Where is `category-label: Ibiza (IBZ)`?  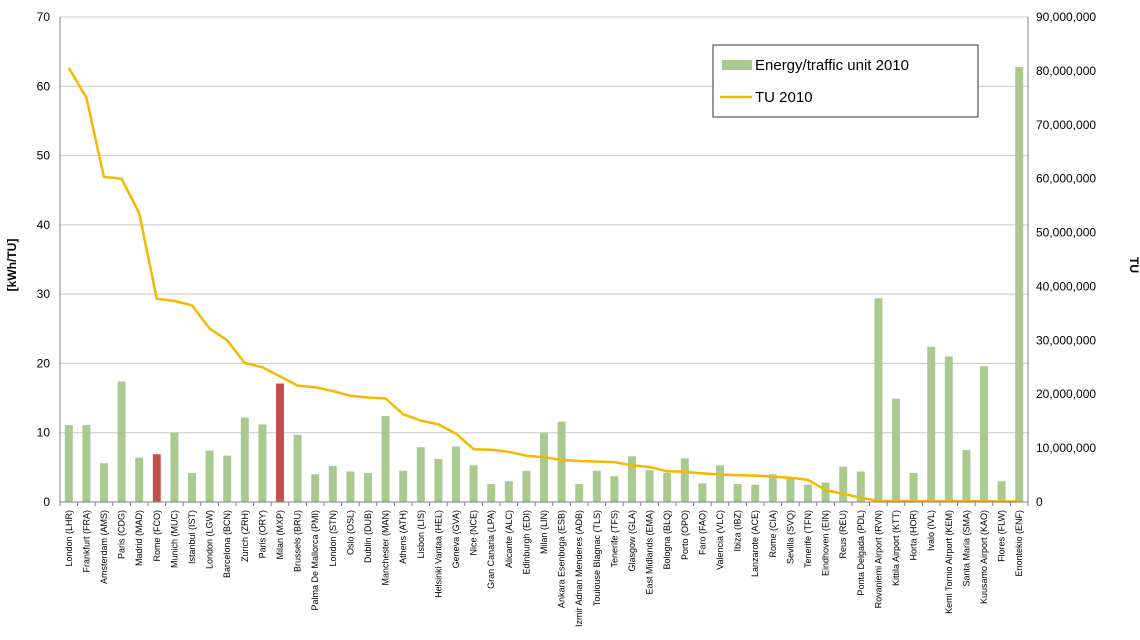 category-label: Ibiza (IBZ) is located at coordinates (738, 531).